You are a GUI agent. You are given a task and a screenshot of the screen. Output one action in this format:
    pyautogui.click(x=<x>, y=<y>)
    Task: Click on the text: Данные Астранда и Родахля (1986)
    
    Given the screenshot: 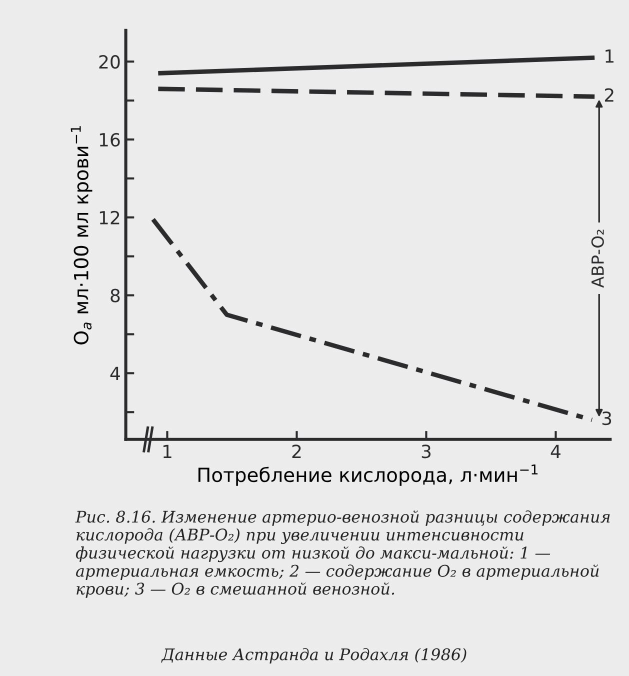 What is the action you would take?
    pyautogui.click(x=313, y=656)
    